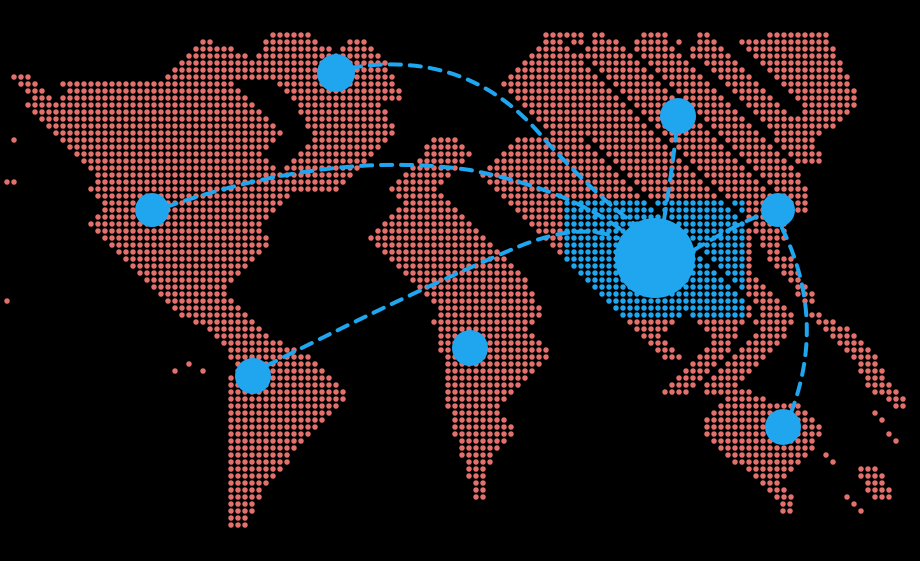 This screenshot has height=561, width=920. What do you see at coordinates (470, 348) in the screenshot?
I see `marker-africa: Africa` at bounding box center [470, 348].